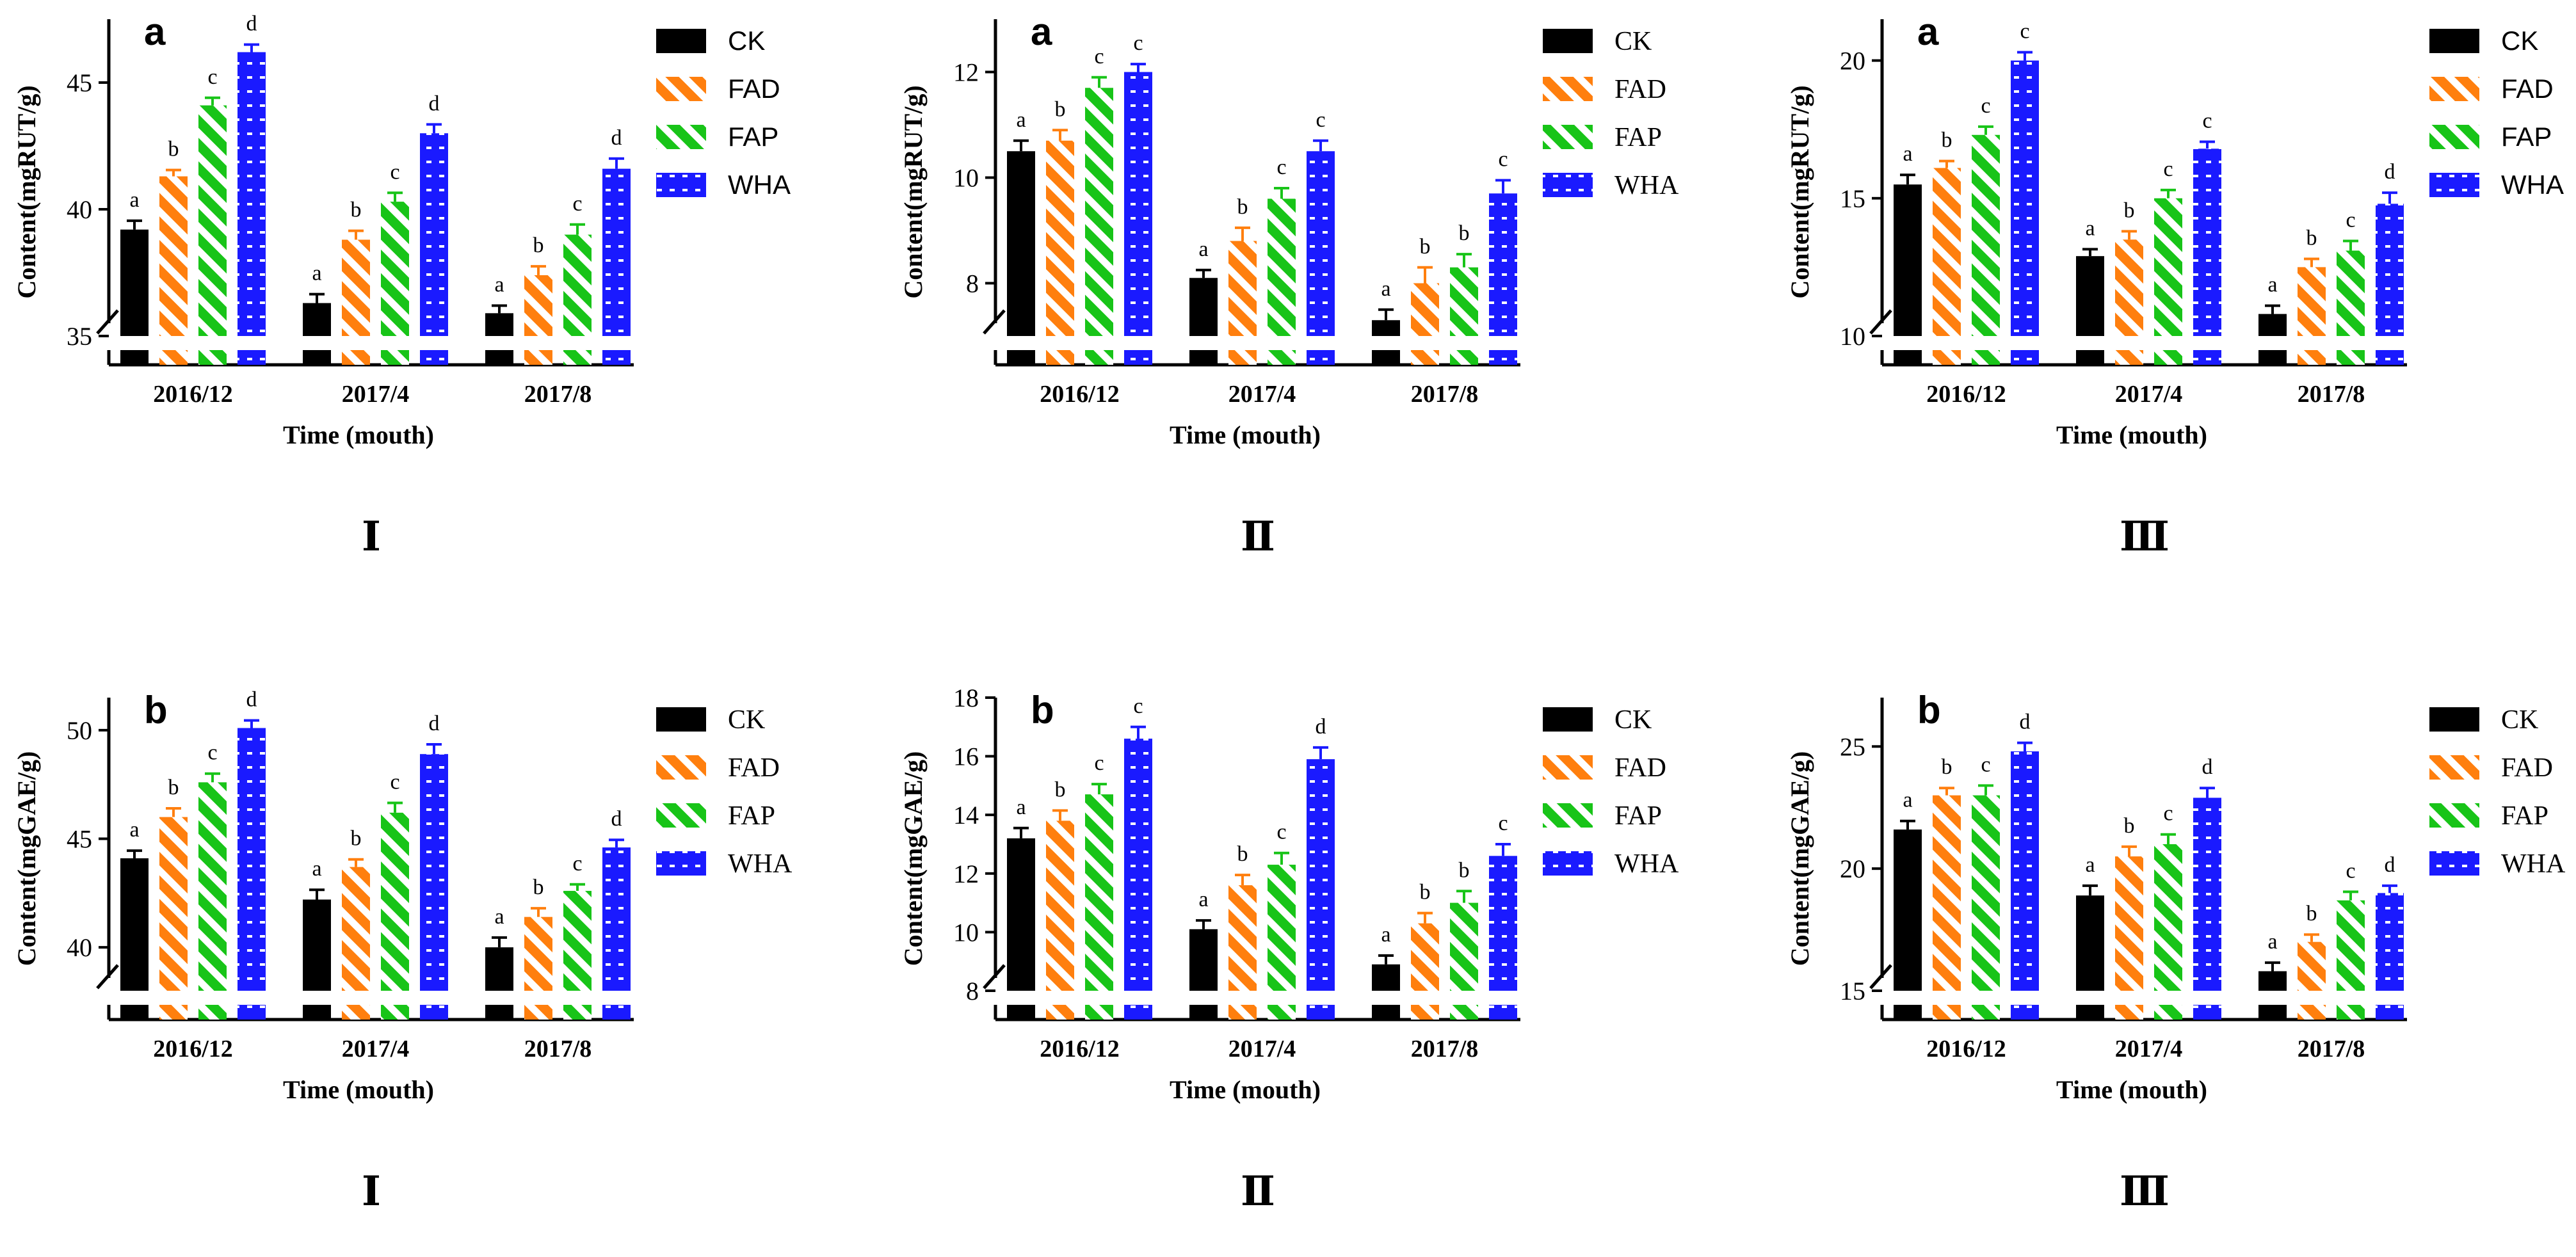 This screenshot has width=2576, height=1257. What do you see at coordinates (79, 947) in the screenshot?
I see `y-tick-label: 40` at bounding box center [79, 947].